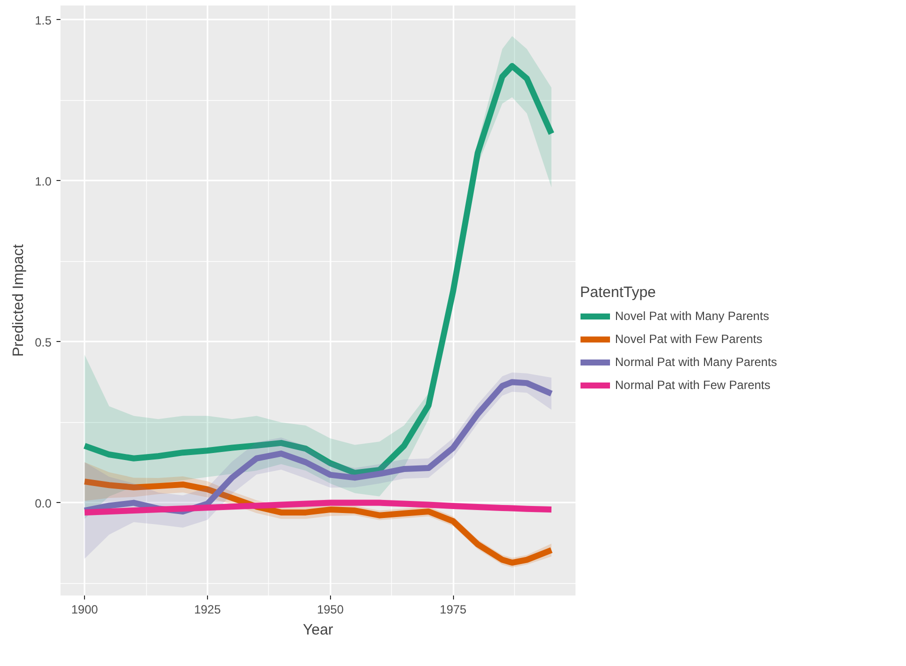 The height and width of the screenshot is (666, 906). I want to click on legend-label: Normal Pat with Many Parents, so click(696, 362).